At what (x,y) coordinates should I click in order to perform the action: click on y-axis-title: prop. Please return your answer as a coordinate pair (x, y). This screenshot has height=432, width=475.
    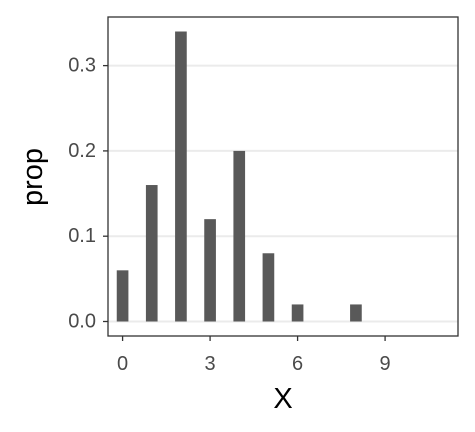
    Looking at the image, I should click on (33, 177).